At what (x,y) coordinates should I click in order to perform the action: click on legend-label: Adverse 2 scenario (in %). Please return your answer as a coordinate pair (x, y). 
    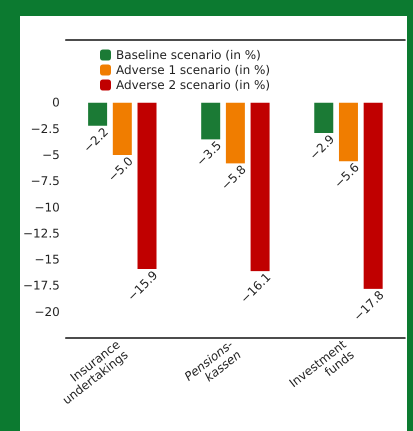
    Looking at the image, I should click on (193, 85).